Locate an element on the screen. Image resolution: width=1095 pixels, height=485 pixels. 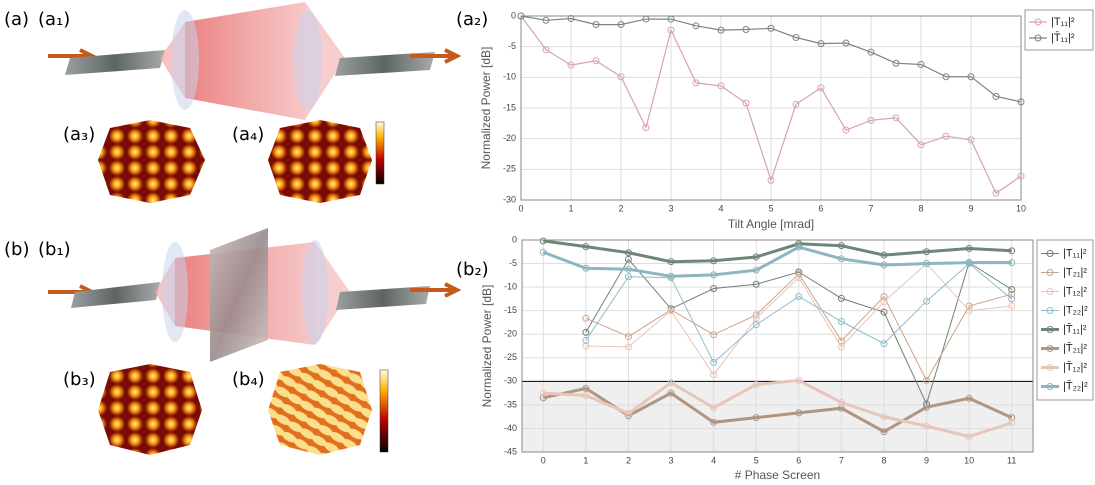
x-tick-label: 2 is located at coordinates (628, 460).